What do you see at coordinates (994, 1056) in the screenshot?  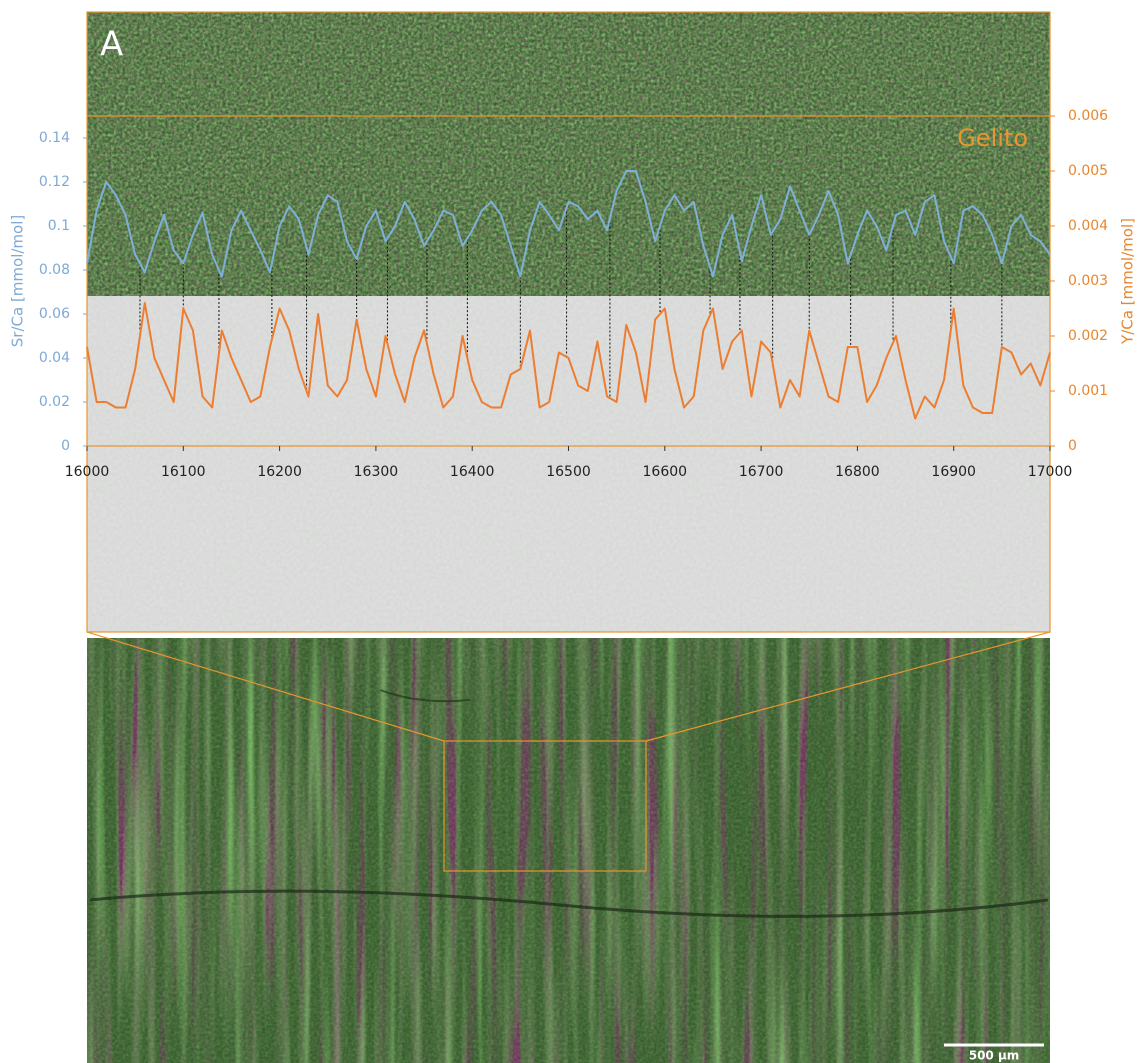 I see `scale-bar-label: 500 µm` at bounding box center [994, 1056].